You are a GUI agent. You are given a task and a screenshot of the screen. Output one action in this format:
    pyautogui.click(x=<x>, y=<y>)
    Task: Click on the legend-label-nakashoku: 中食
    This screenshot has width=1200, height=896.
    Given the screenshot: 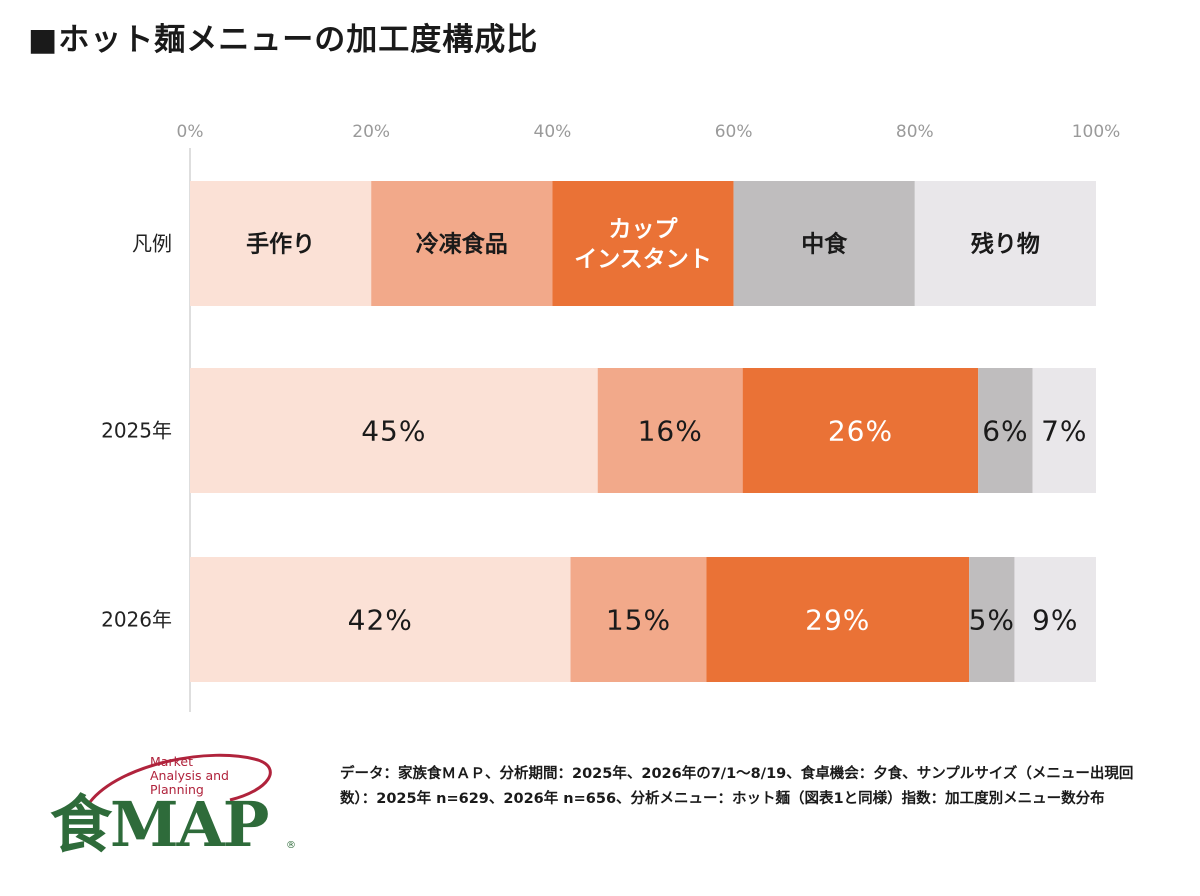 What is the action you would take?
    pyautogui.click(x=824, y=244)
    